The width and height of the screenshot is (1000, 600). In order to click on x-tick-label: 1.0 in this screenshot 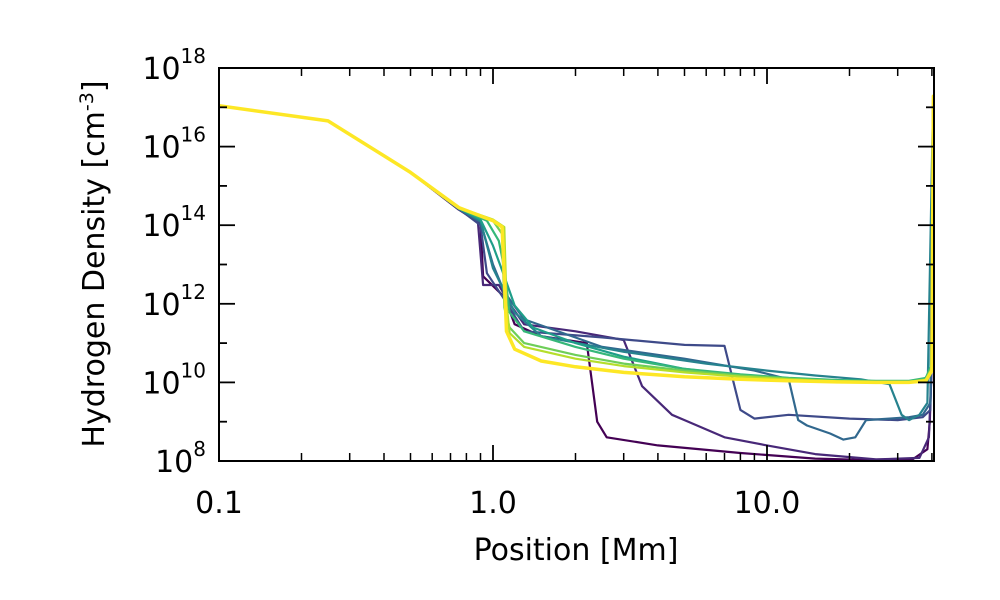, I will do `click(493, 503)`.